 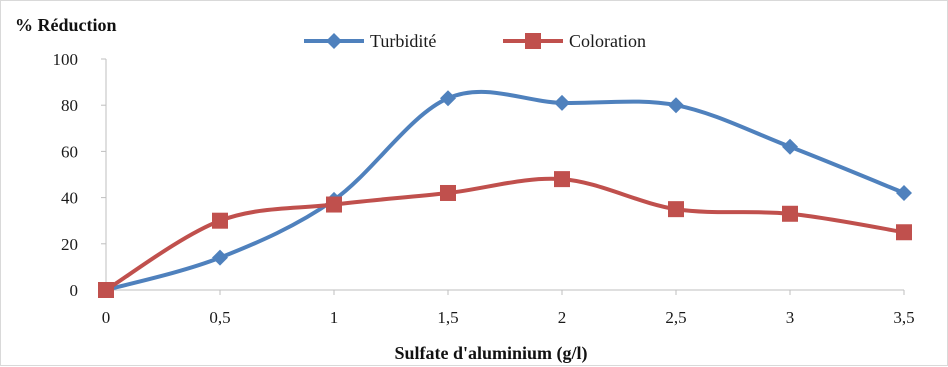 What do you see at coordinates (903, 317) in the screenshot?
I see `x-tick-label: 3,5` at bounding box center [903, 317].